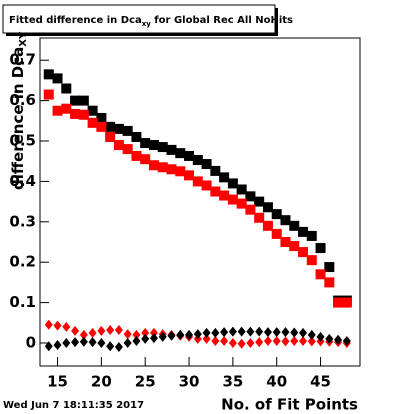  What do you see at coordinates (22, 302) in the screenshot?
I see `y-tick-label: 0.1` at bounding box center [22, 302].